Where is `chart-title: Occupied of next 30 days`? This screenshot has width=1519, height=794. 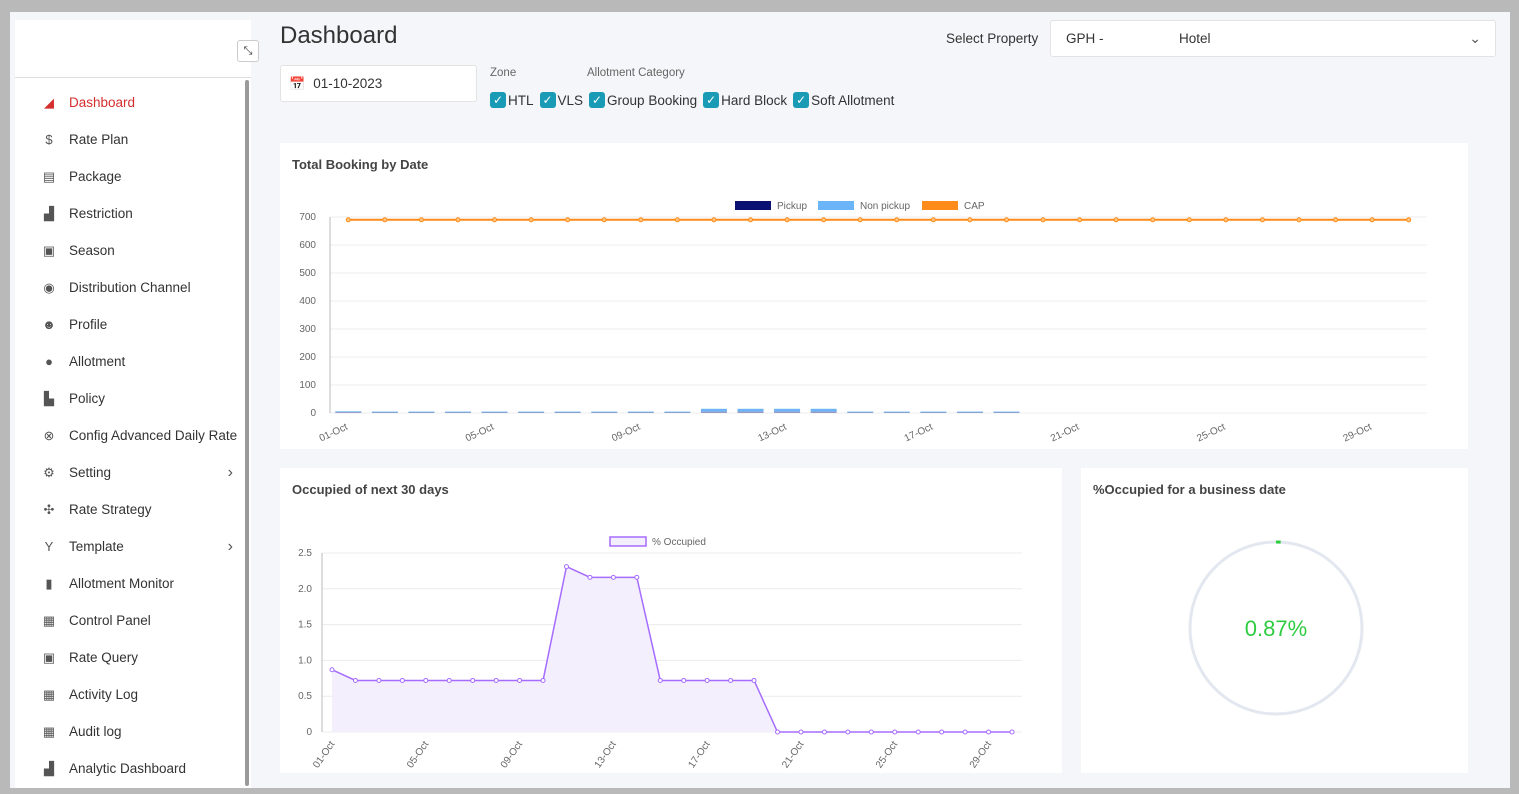 chart-title: Occupied of next 30 days is located at coordinates (370, 489).